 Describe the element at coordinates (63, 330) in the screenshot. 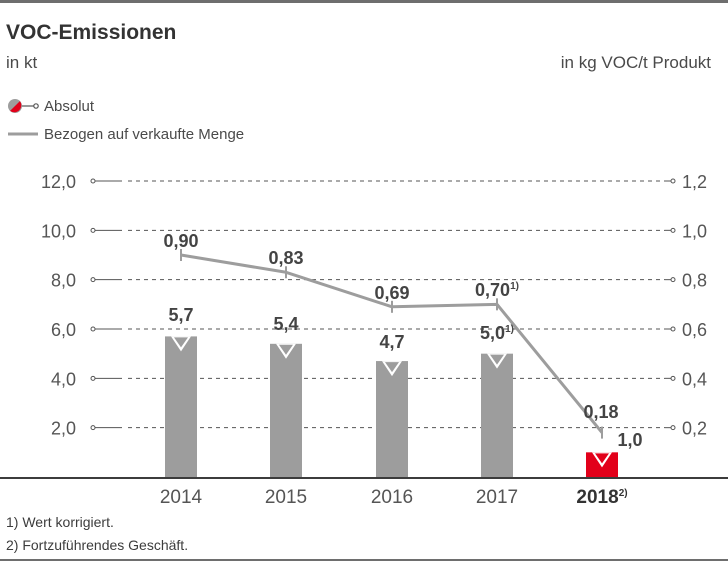

I see `left-tick-label: 6,0` at that location.